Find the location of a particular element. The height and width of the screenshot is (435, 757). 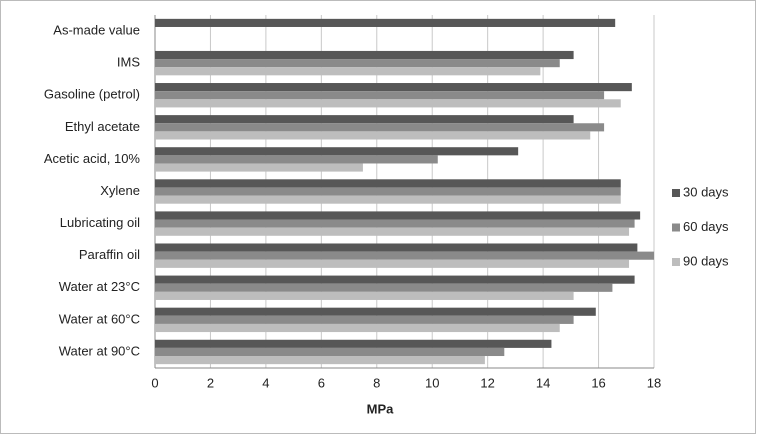

y-tick-label: Water at 60°C is located at coordinates (99, 318).